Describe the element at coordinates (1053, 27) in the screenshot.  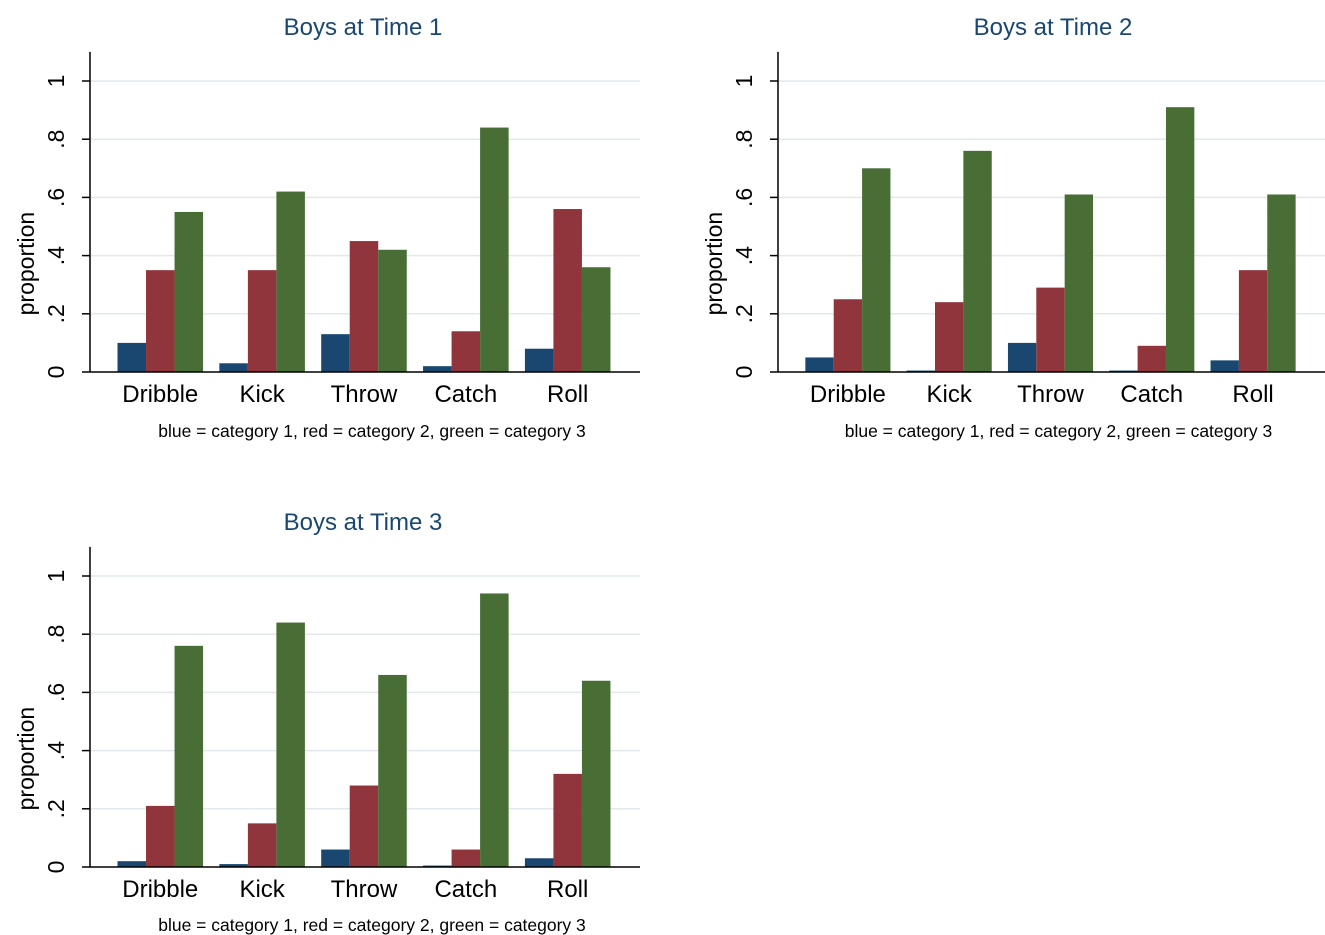
I see `panel-title: Boys at Time 2` at that location.